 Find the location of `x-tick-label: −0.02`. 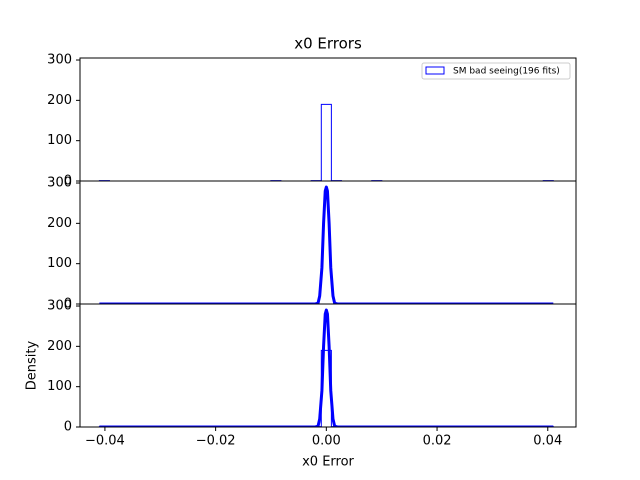

x-tick-label: −0.02 is located at coordinates (216, 441).